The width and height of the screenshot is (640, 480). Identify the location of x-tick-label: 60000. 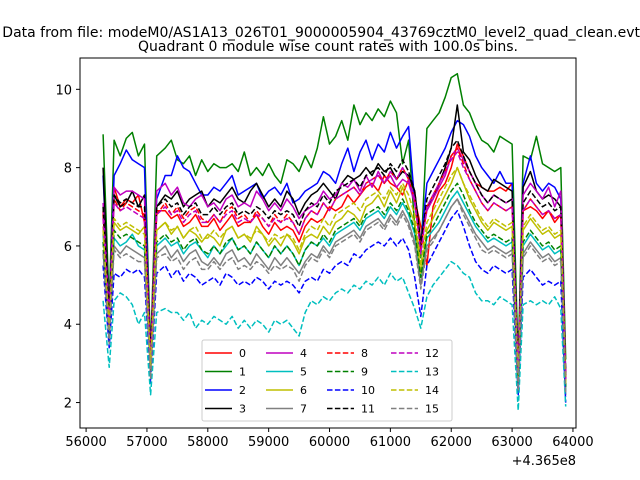
(329, 442).